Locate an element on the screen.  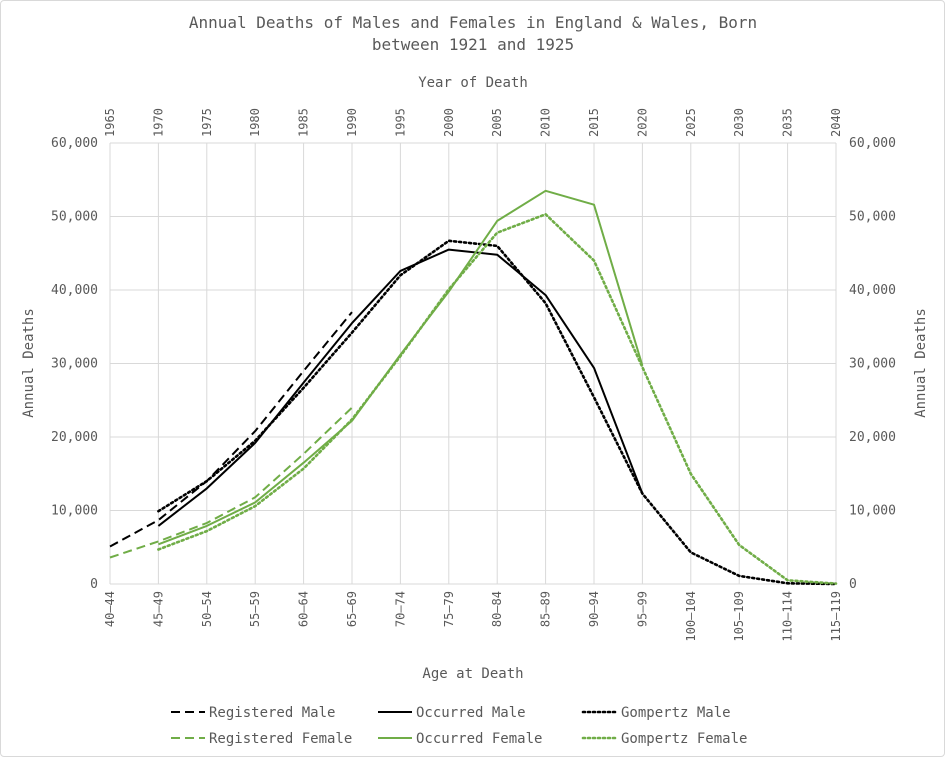
top-tick-label: 2010 is located at coordinates (546, 122).